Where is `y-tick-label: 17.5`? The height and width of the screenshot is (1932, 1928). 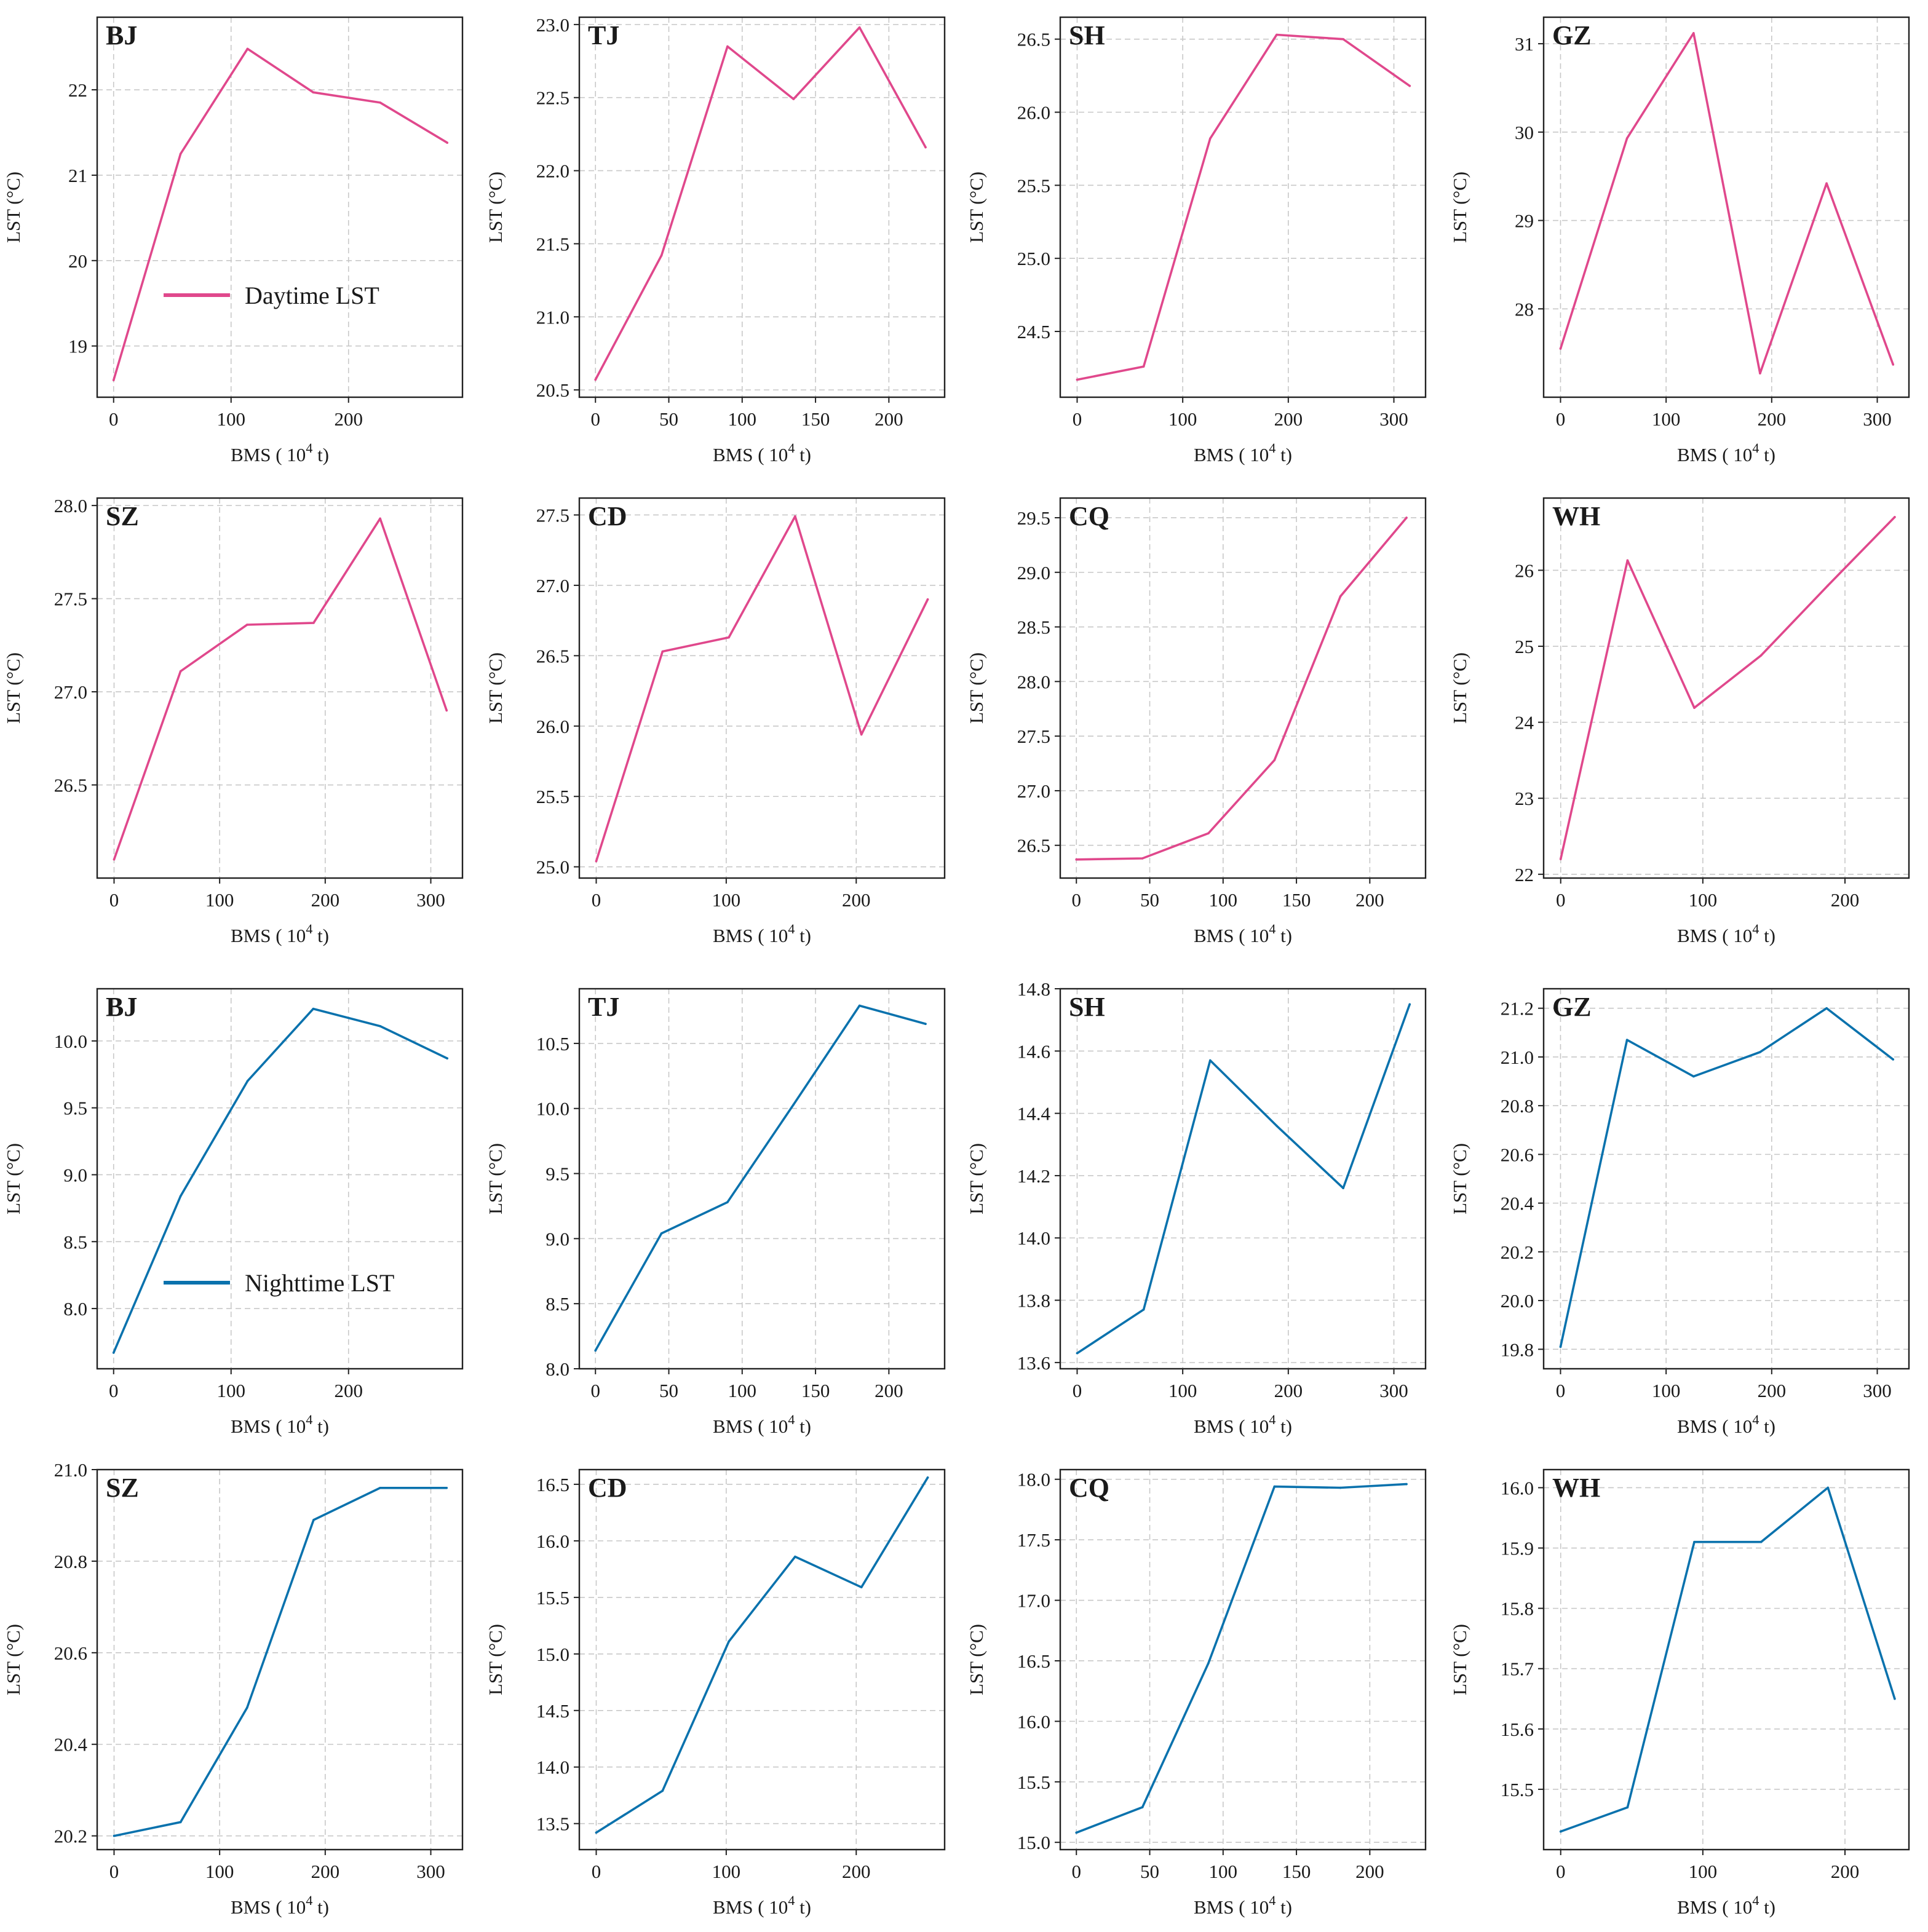 y-tick-label: 17.5 is located at coordinates (1033, 1540).